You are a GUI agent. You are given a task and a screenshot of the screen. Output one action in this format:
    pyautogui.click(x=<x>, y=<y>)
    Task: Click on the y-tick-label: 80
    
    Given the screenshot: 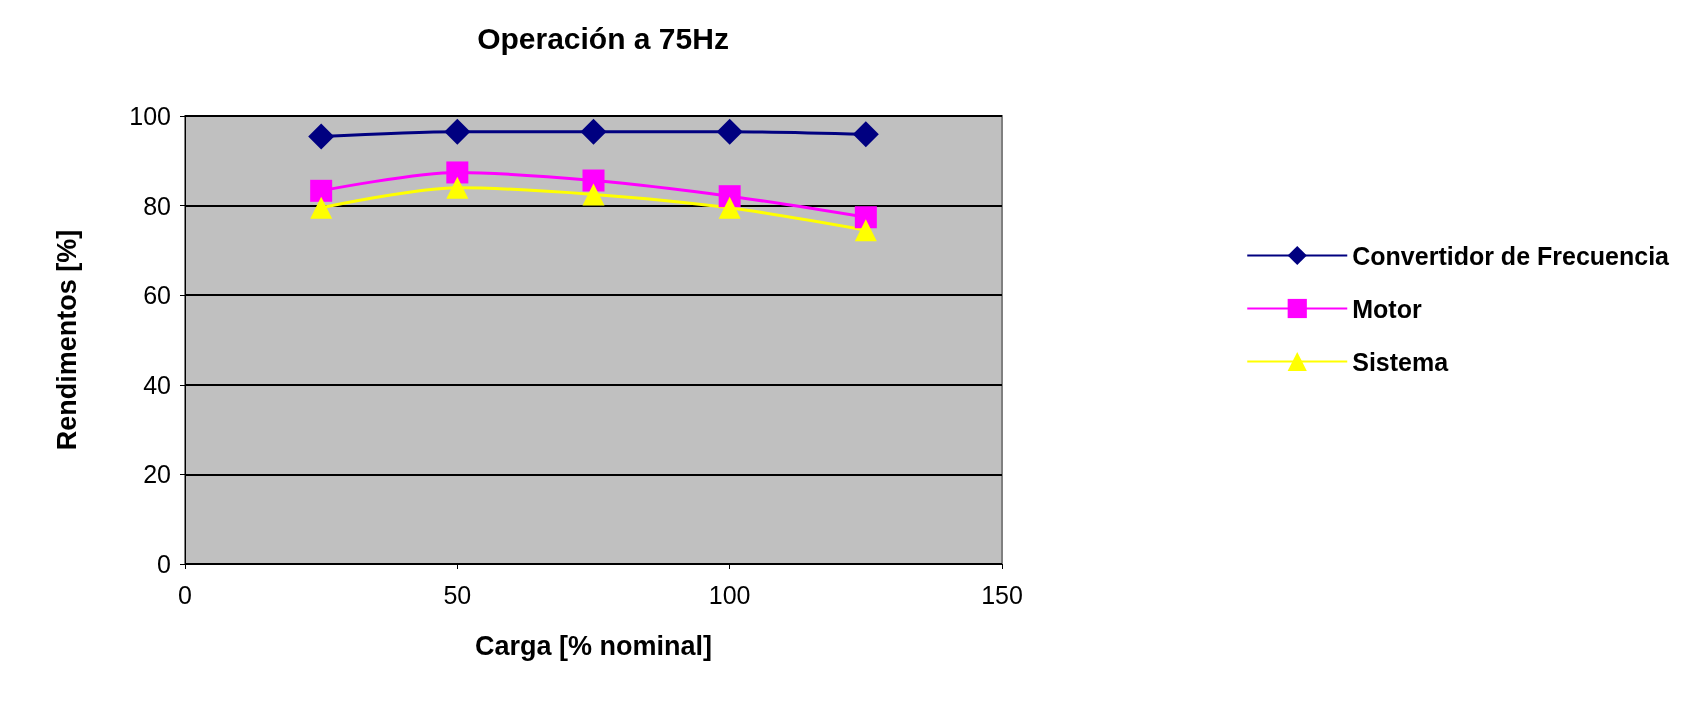 What is the action you would take?
    pyautogui.click(x=157, y=205)
    